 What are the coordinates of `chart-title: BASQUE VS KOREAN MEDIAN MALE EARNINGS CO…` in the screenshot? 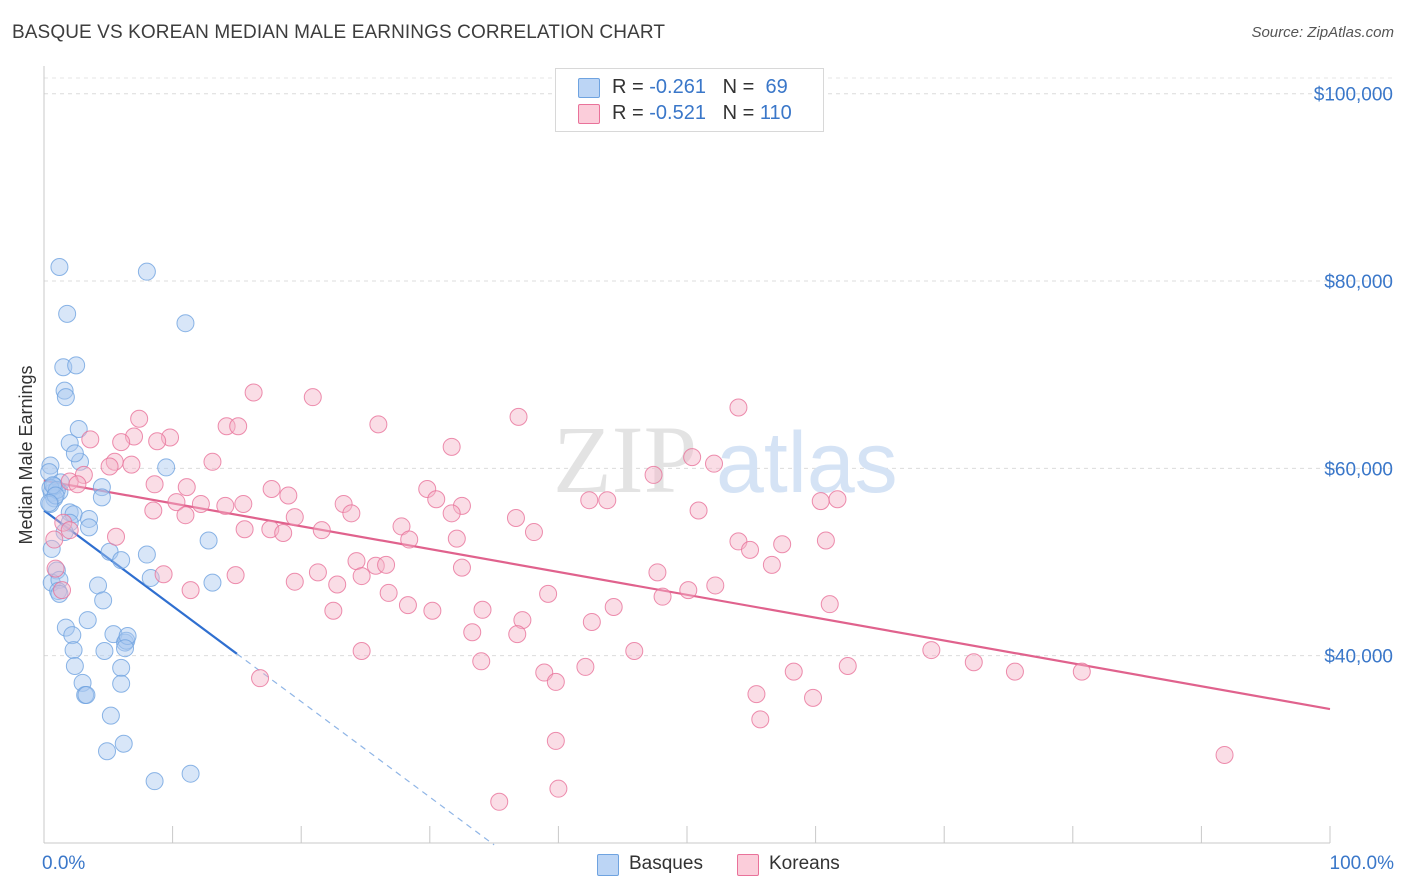 It's located at (339, 32).